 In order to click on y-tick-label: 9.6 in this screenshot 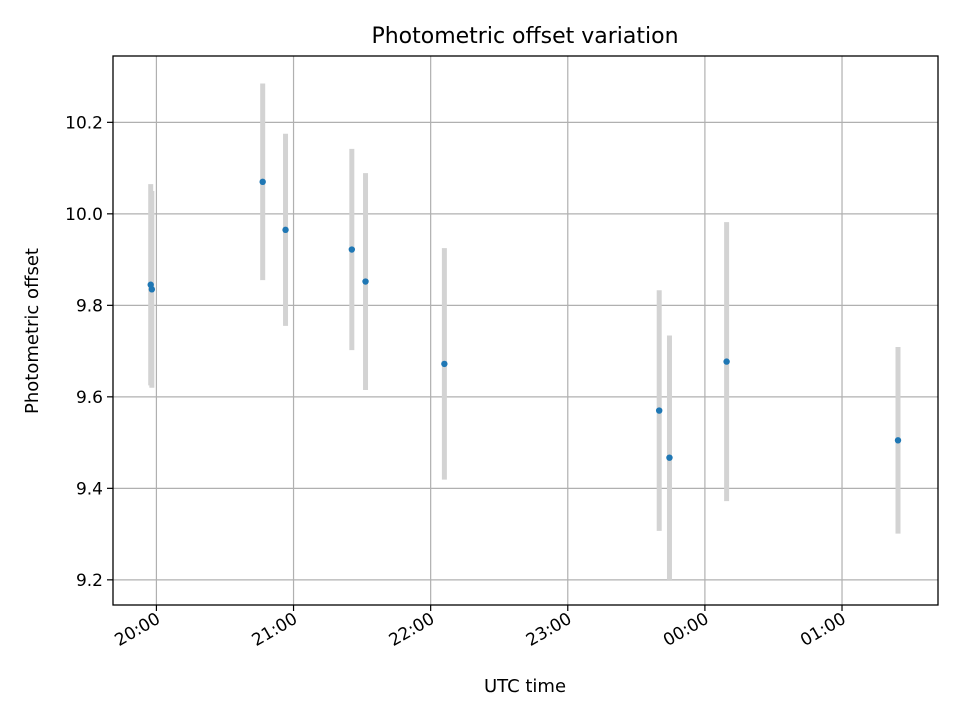, I will do `click(89, 398)`.